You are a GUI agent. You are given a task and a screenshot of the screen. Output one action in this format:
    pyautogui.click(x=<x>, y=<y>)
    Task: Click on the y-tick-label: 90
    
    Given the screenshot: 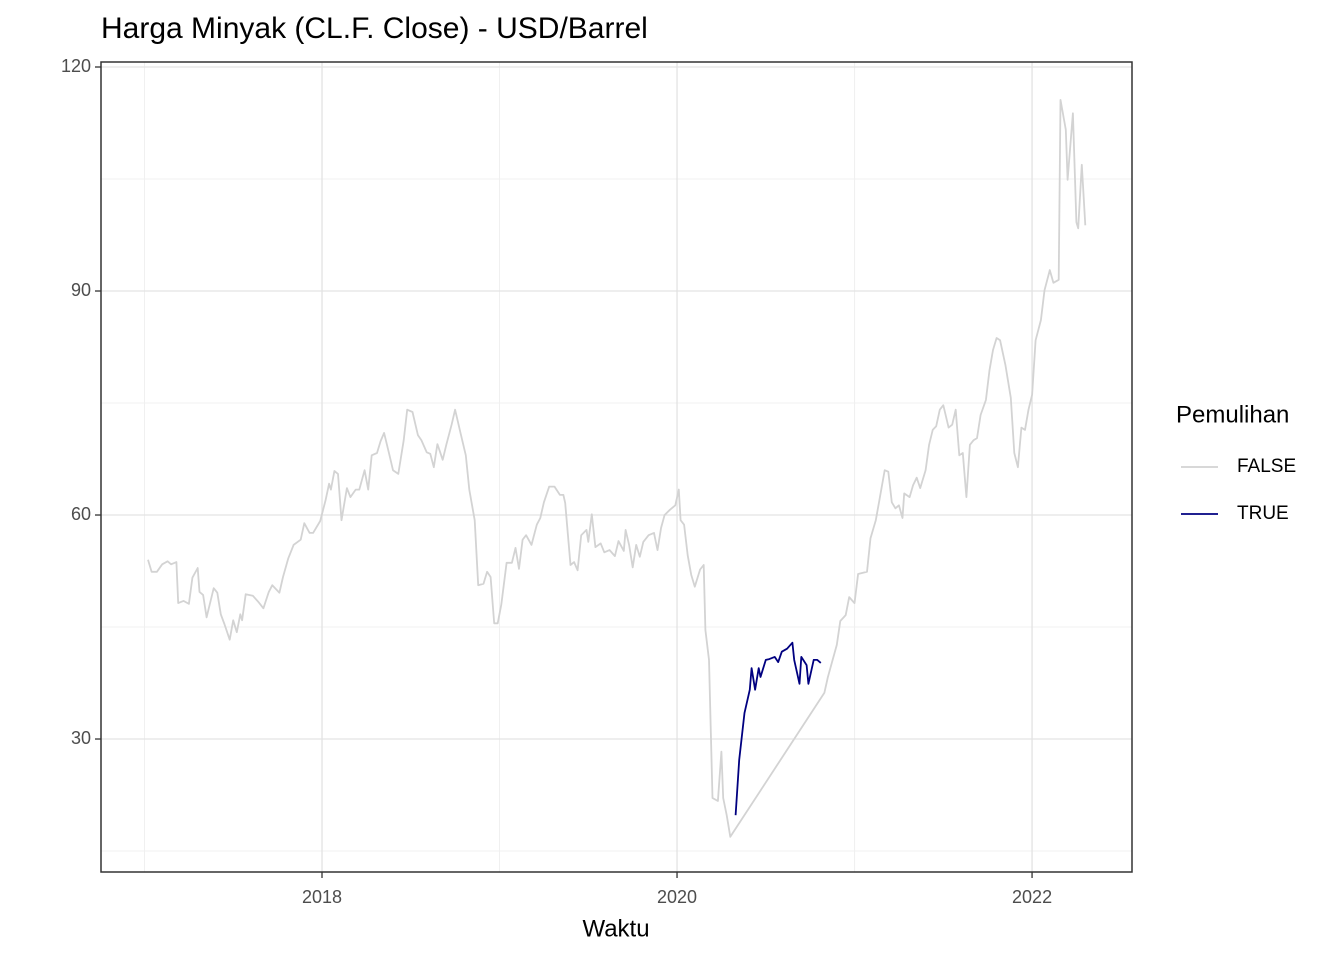 What is the action you would take?
    pyautogui.click(x=81, y=290)
    